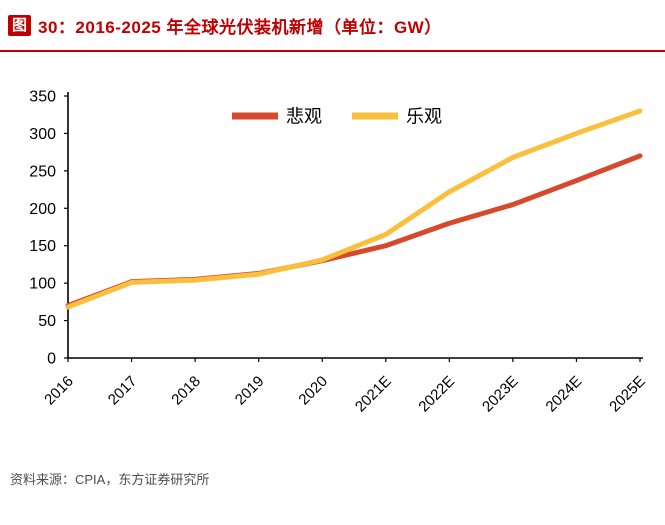  I want to click on x-tick-label: 2018, so click(186, 391).